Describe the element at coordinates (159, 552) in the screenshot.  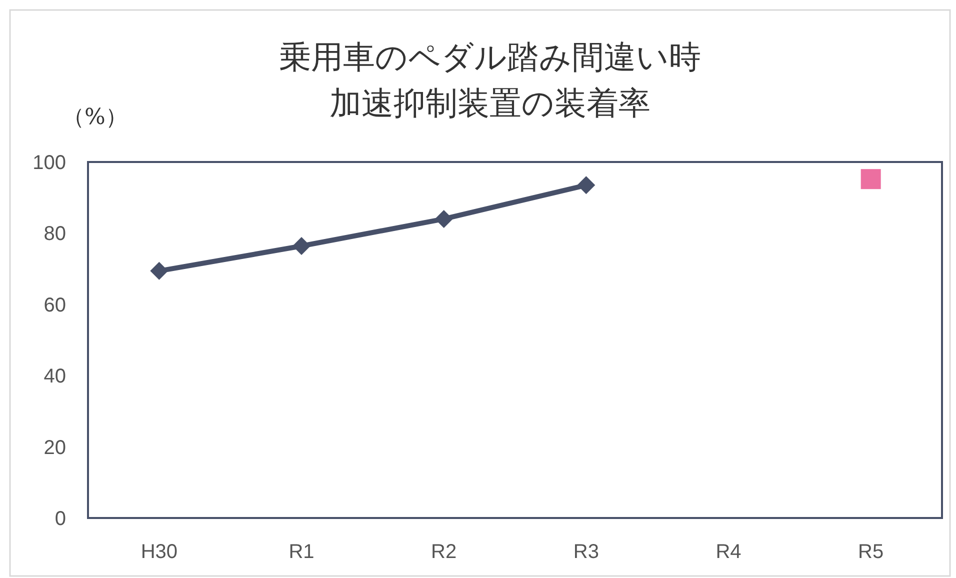
I see `x-tick-label: H30` at that location.